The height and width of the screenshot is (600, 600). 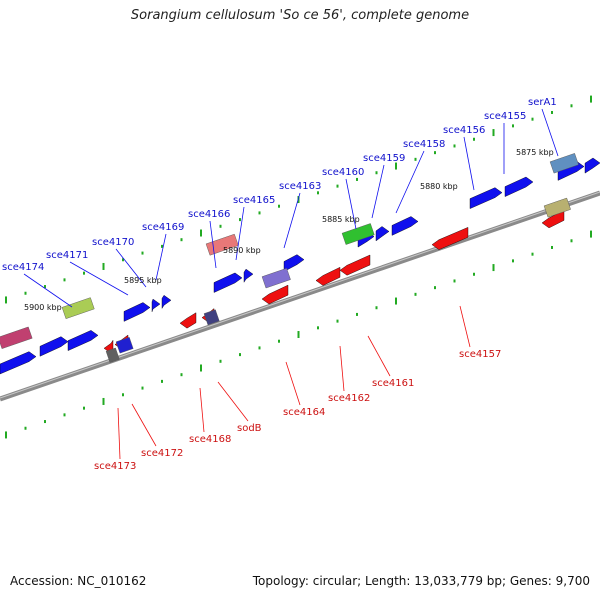 I want to click on kbp-label-5885: 5885 kbp, so click(x=341, y=219).